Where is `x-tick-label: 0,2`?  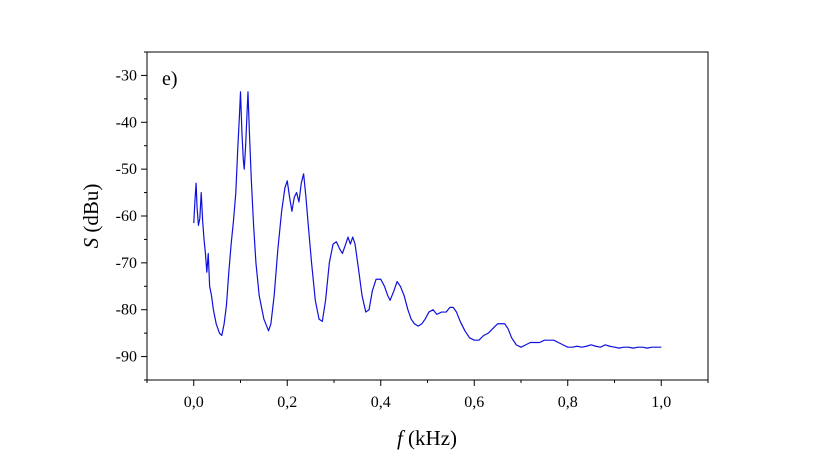 x-tick-label: 0,2 is located at coordinates (287, 402).